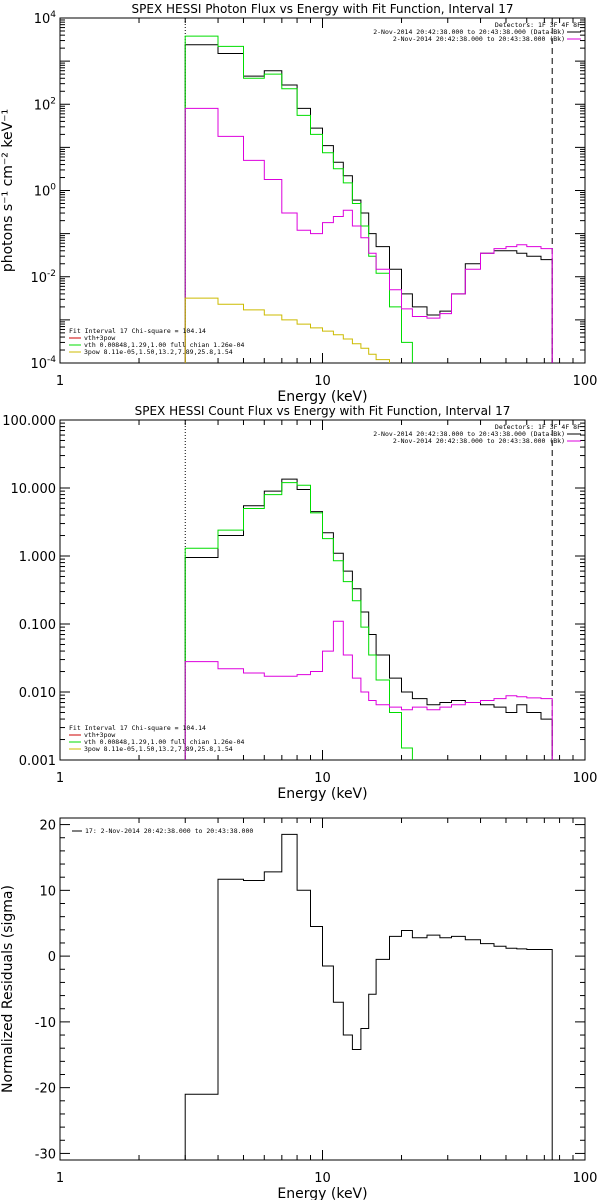 This screenshot has height=1200, width=600. Describe the element at coordinates (8, 190) in the screenshot. I see `y-axis-label: photons s⁻¹ cm⁻² keV⁻¹` at that location.